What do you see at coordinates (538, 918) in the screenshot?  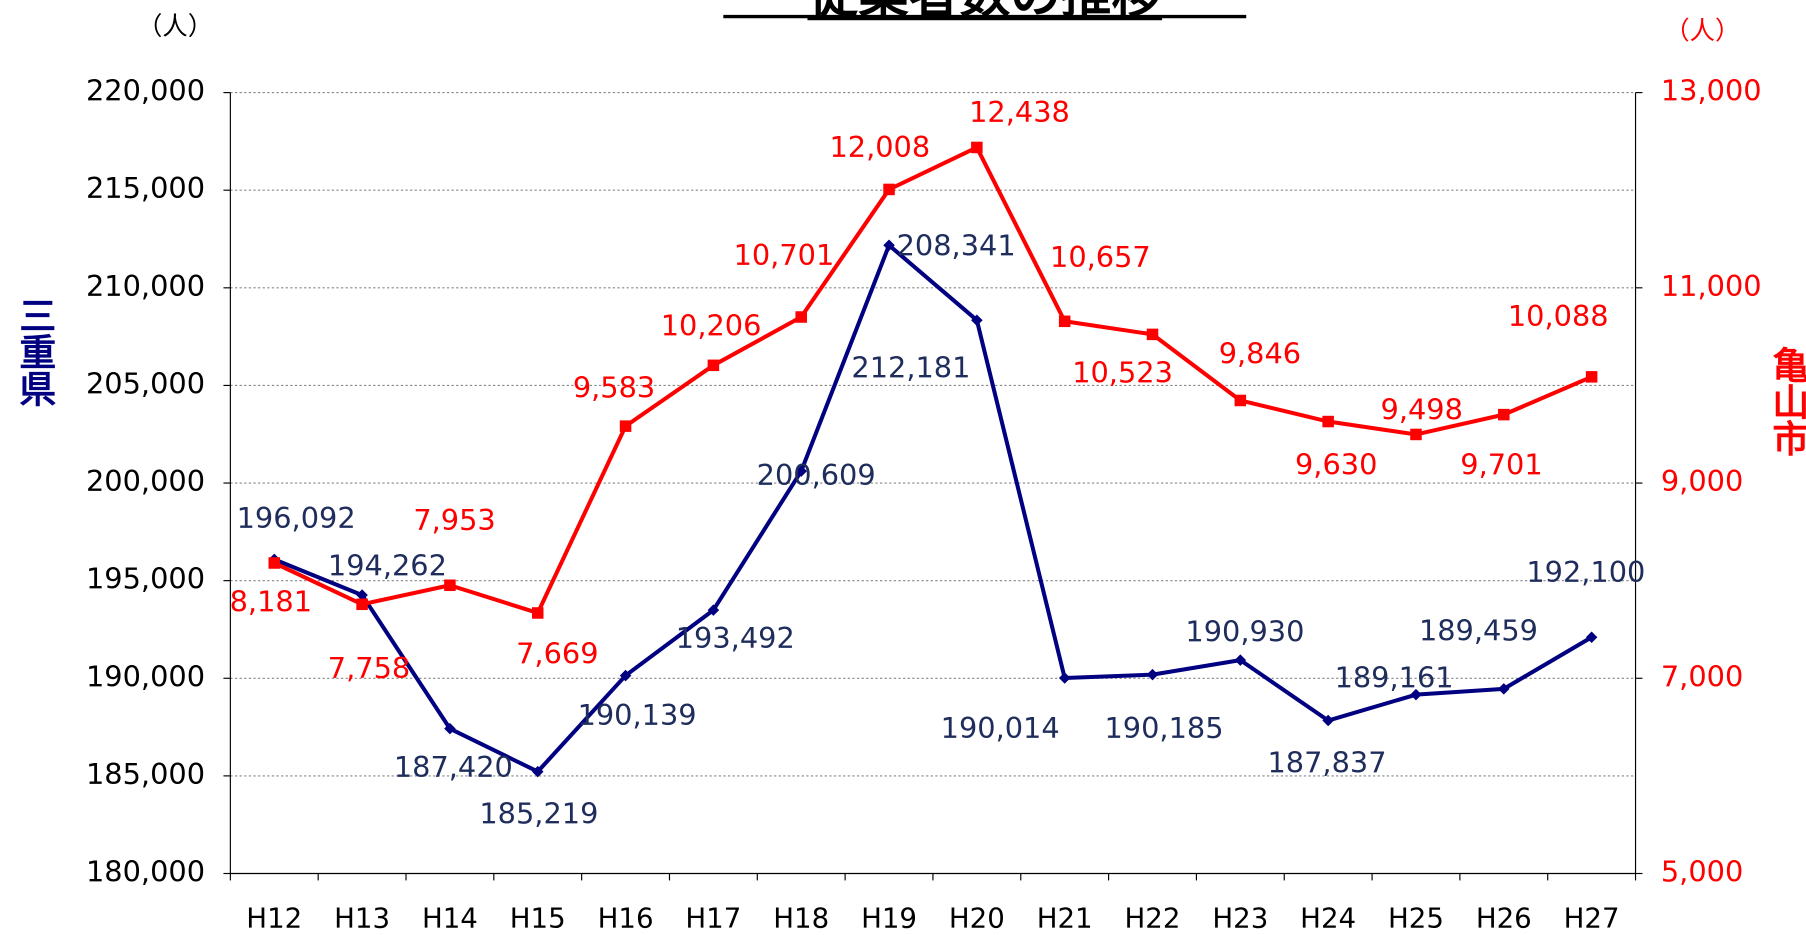 I see `x-tick-label: H15` at bounding box center [538, 918].